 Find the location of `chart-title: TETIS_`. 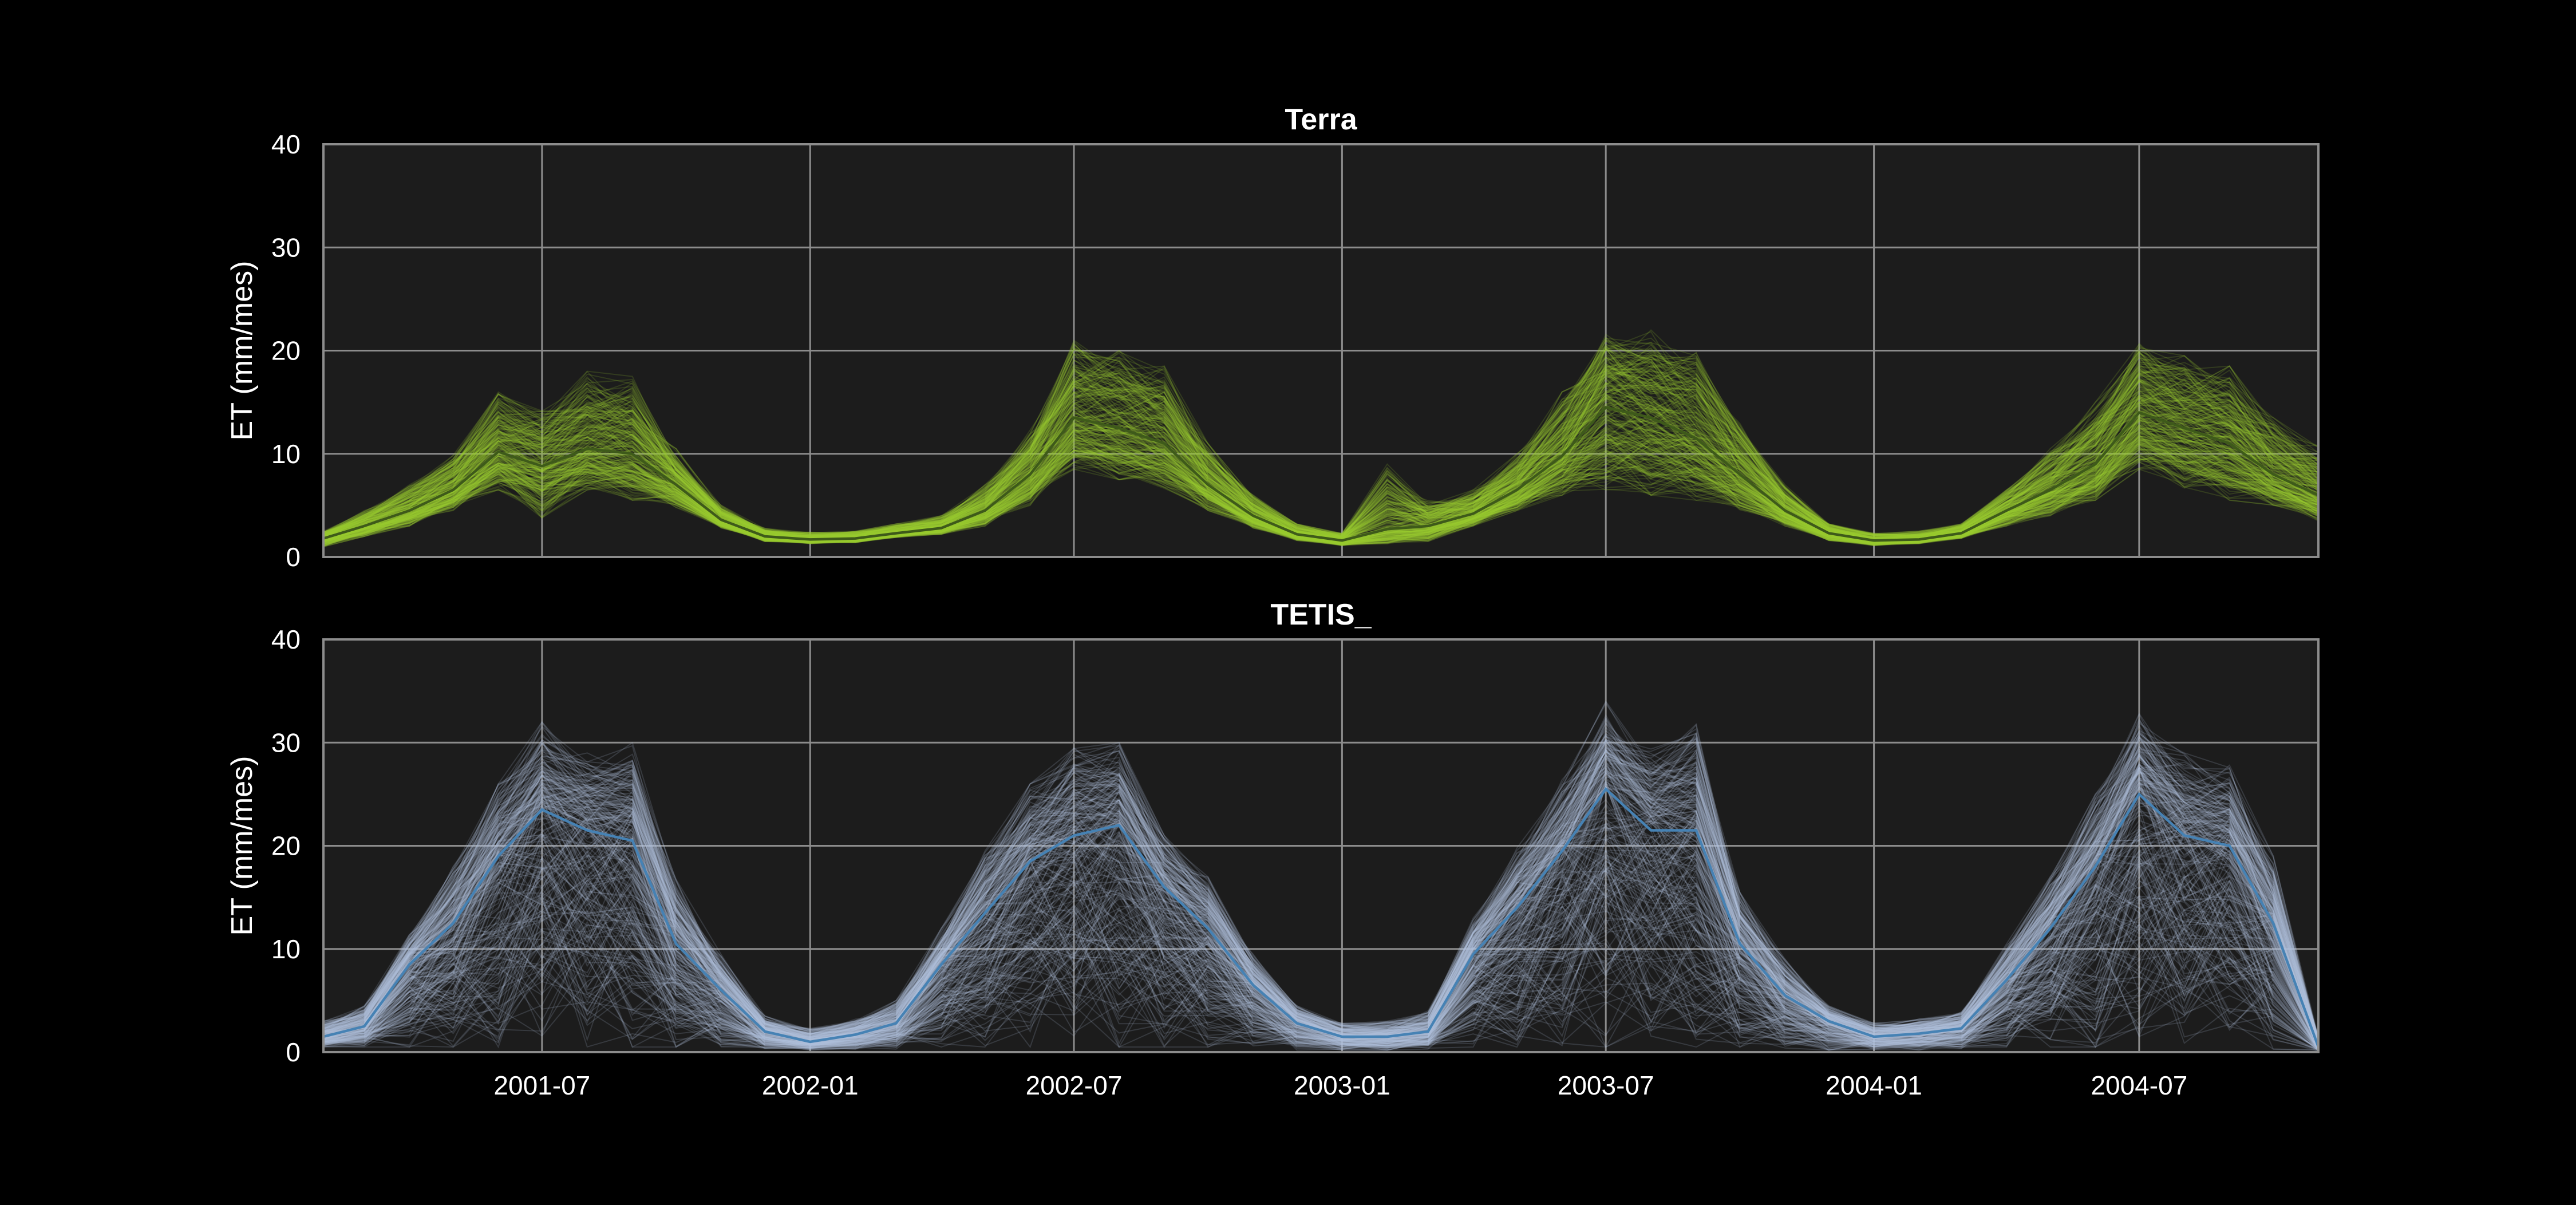

chart-title: TETIS_ is located at coordinates (1321, 614).